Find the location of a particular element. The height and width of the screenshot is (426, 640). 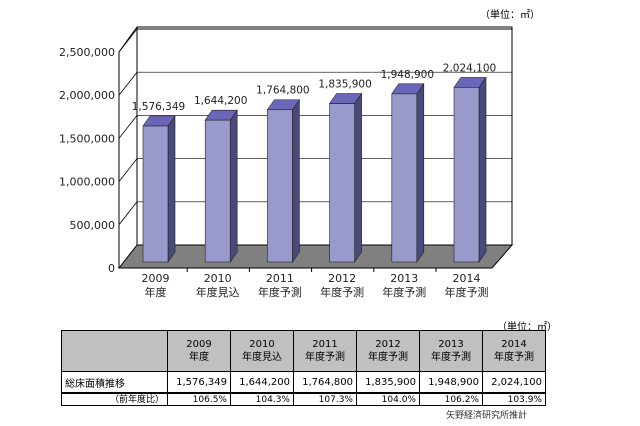

table-cell: 107.3% is located at coordinates (325, 399).